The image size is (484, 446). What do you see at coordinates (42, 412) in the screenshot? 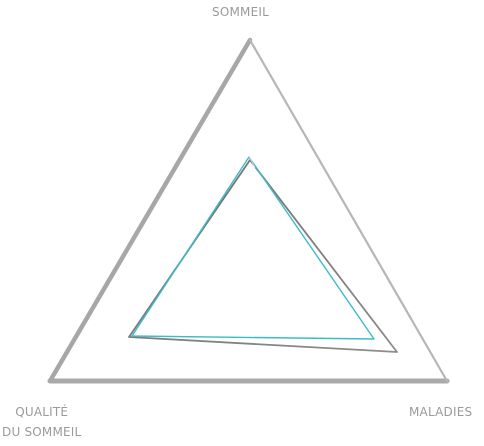
I see `axis-label-qualite-line1: QUALITÉ` at bounding box center [42, 412].